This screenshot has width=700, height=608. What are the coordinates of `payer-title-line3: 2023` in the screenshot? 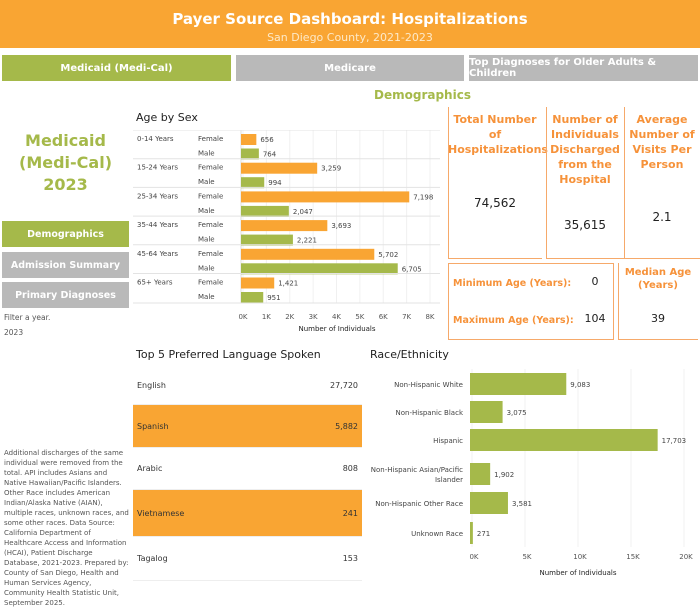 It's located at (65, 184).